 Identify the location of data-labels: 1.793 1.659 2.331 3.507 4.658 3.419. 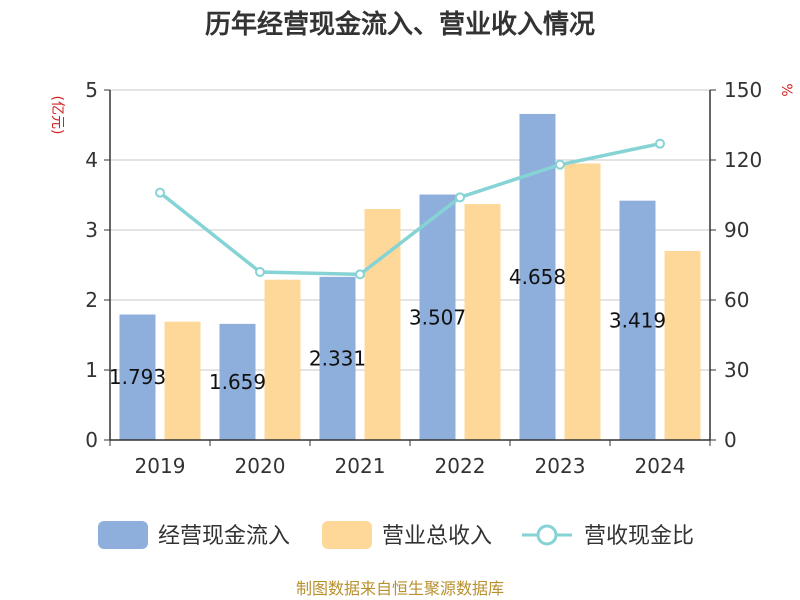
(387, 329).